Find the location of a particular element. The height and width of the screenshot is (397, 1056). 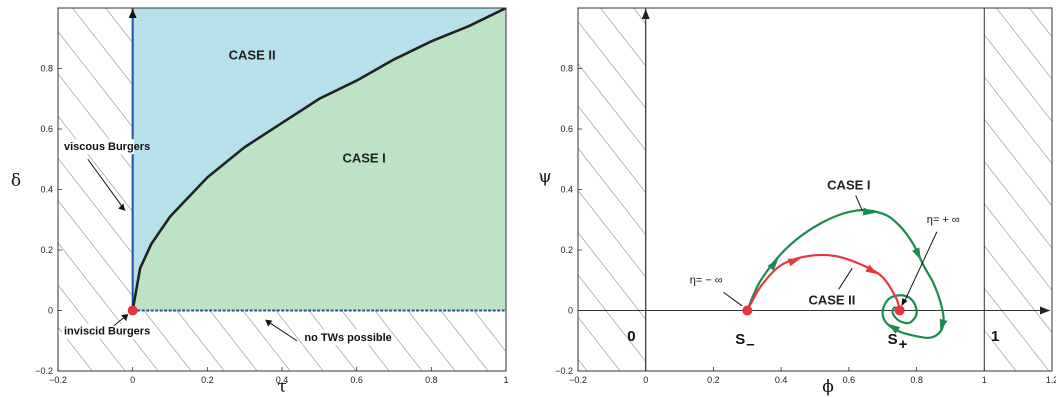

arrowhead-inviscid is located at coordinates (125, 318).